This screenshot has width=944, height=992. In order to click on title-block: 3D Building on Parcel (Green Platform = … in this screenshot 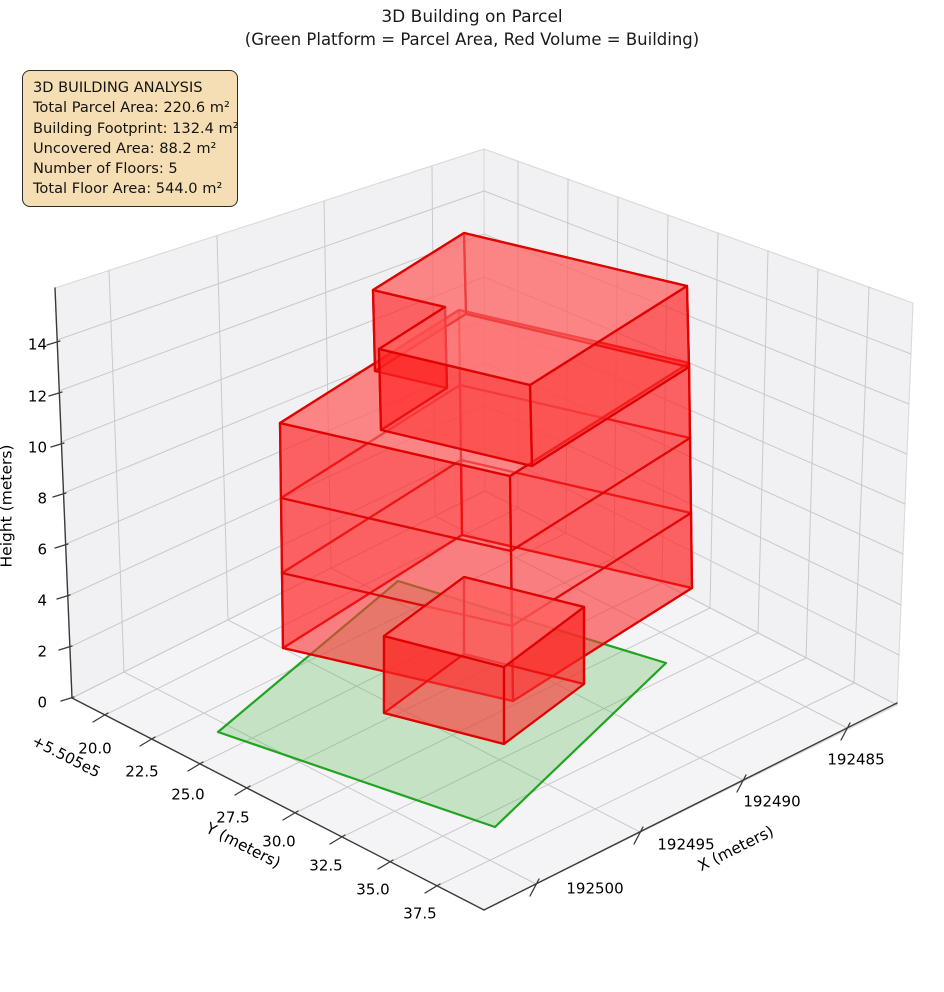, I will do `click(472, 28)`.